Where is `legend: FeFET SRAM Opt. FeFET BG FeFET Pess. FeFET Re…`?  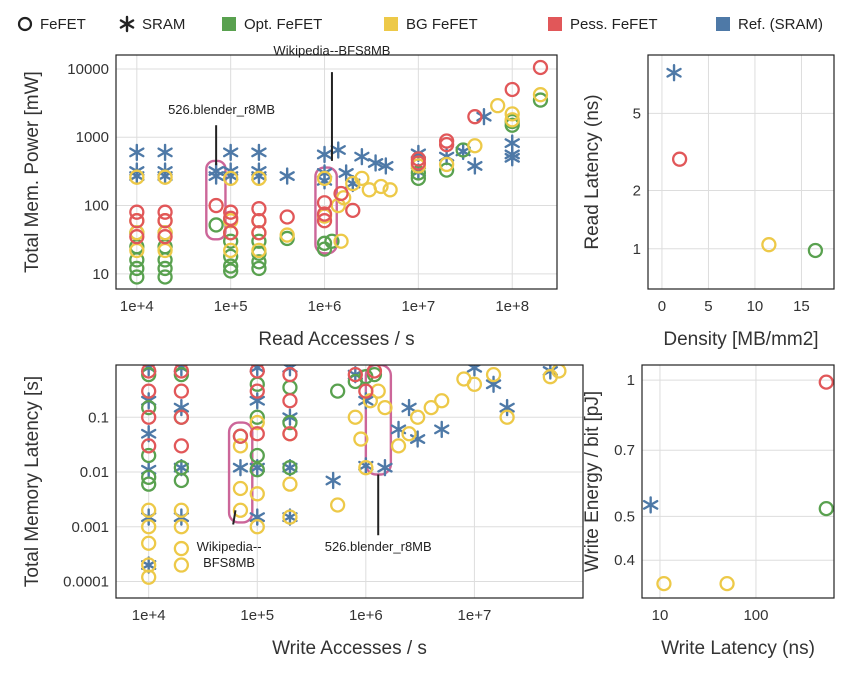
legend: FeFET SRAM Opt. FeFET BG FeFET Pess. FeFET Re… is located at coordinates (420, 24).